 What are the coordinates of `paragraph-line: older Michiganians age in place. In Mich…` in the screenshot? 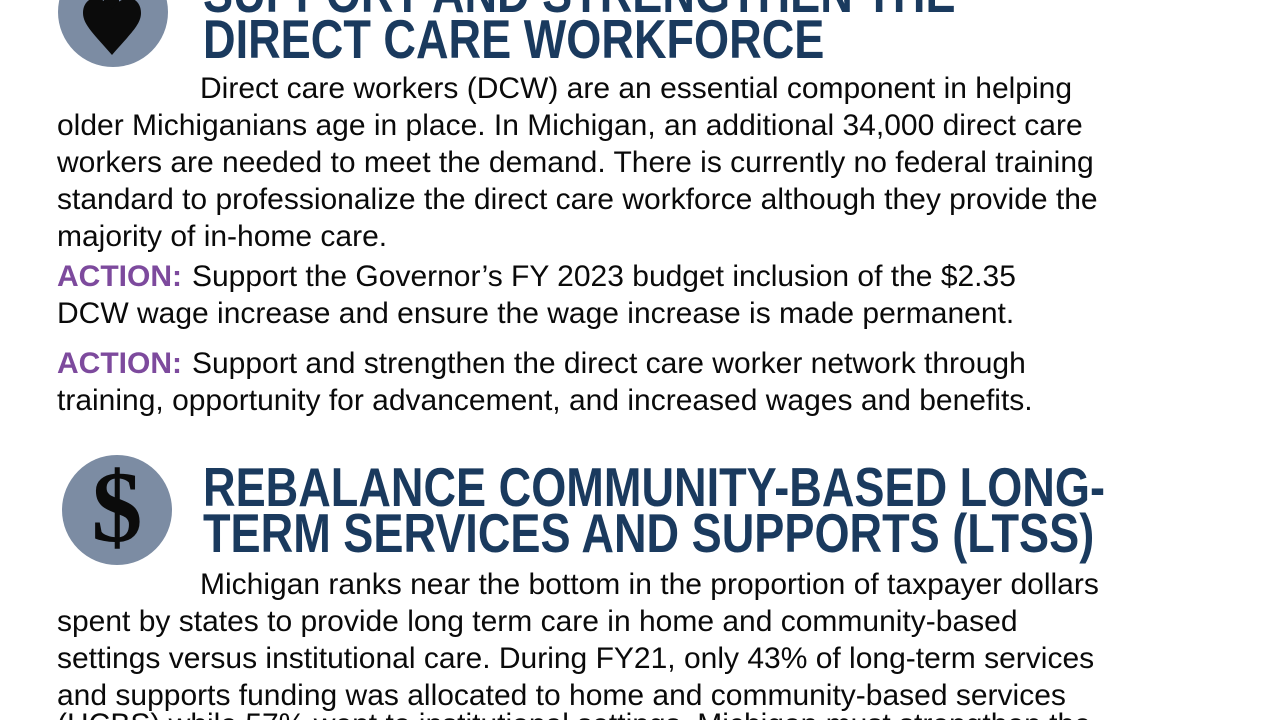 It's located at (570, 125).